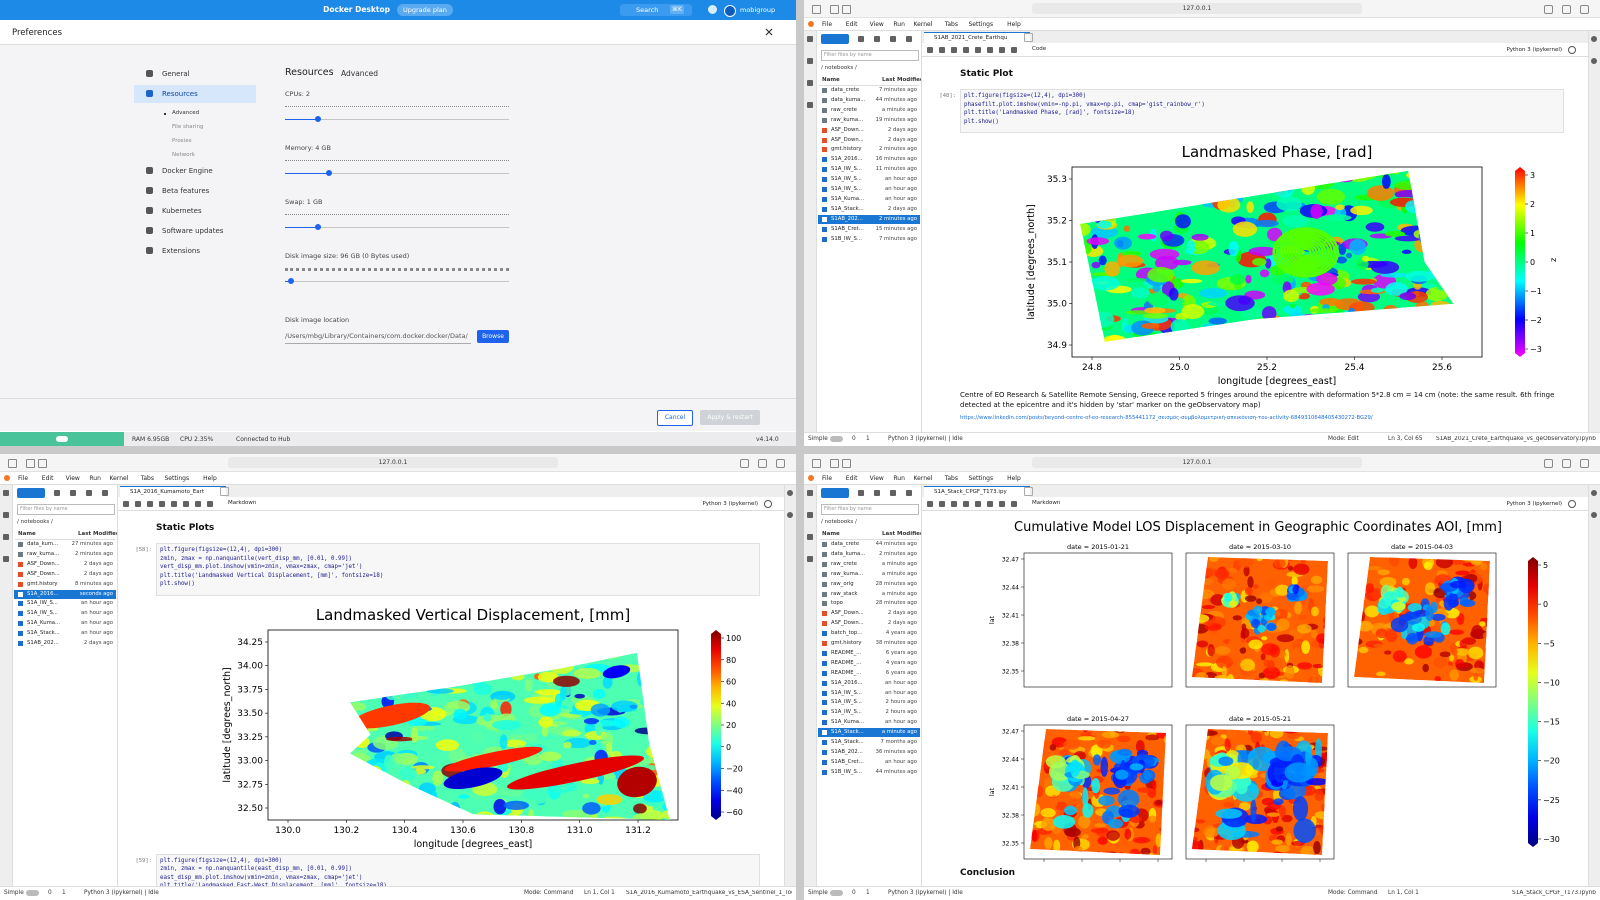  What do you see at coordinates (493, 336) in the screenshot?
I see `browse-button: Browse` at bounding box center [493, 336].